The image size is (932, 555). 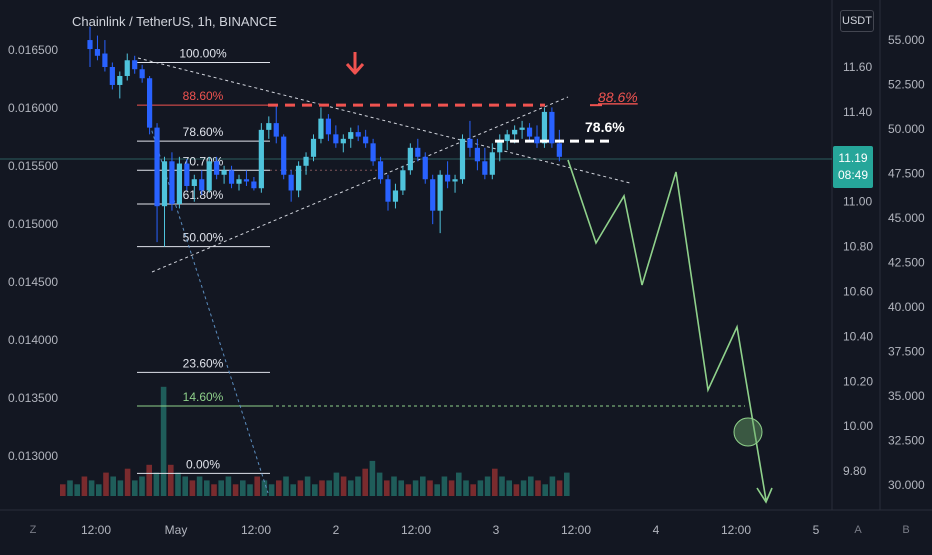 I want to click on right-axis-tick: 47.500, so click(x=906, y=174).